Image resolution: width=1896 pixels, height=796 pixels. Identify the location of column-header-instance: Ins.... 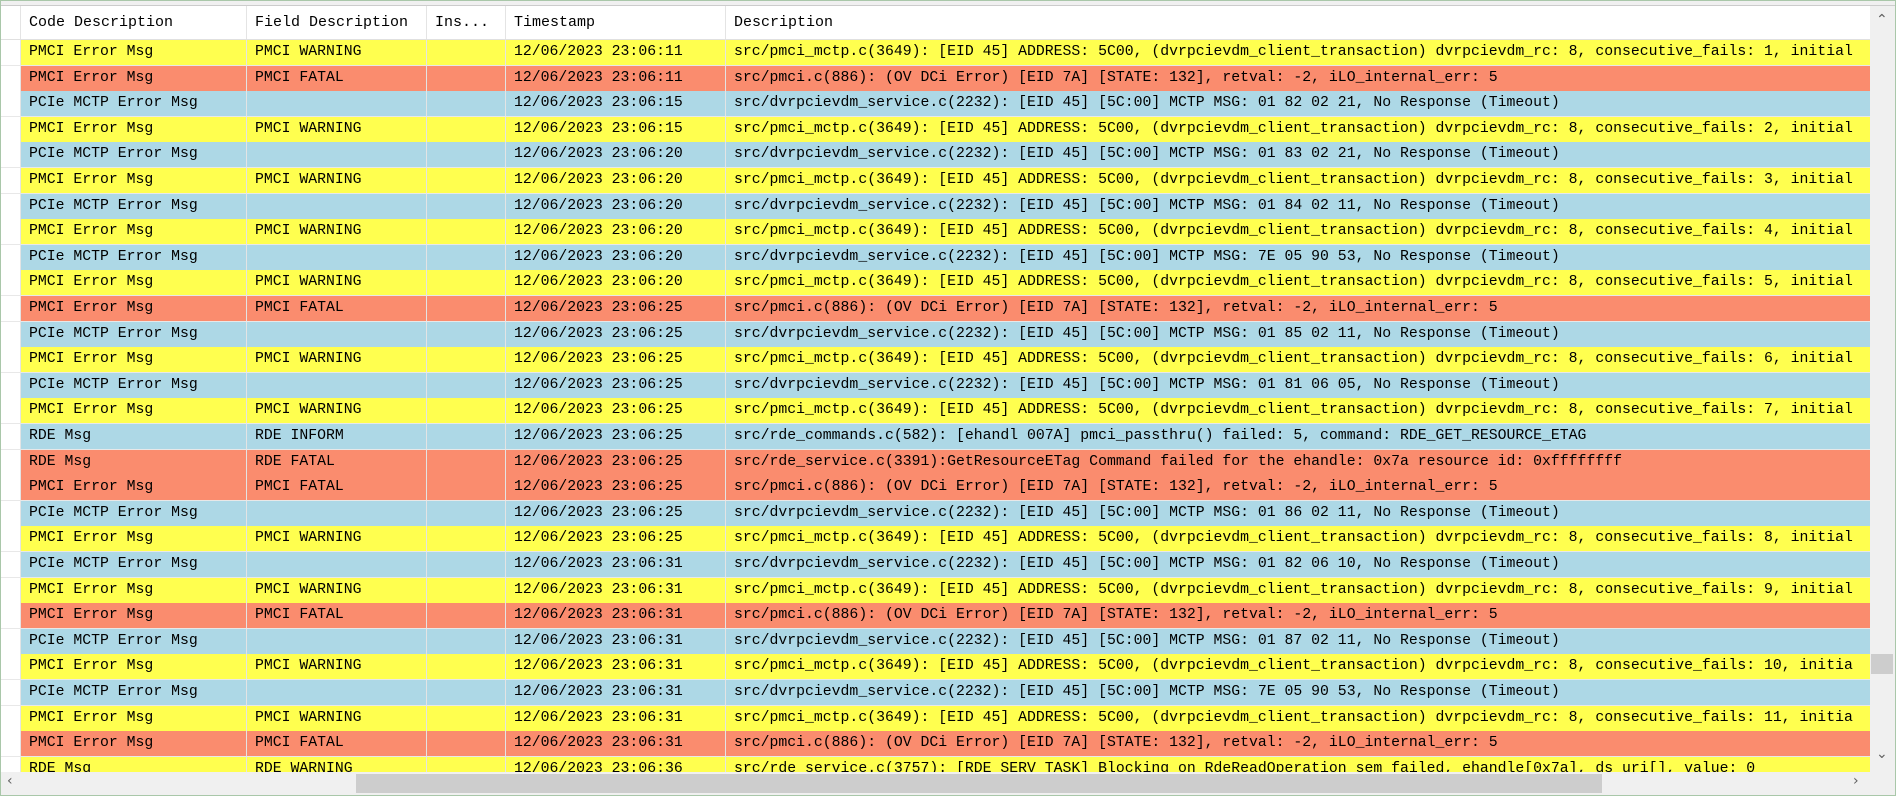
(466, 22).